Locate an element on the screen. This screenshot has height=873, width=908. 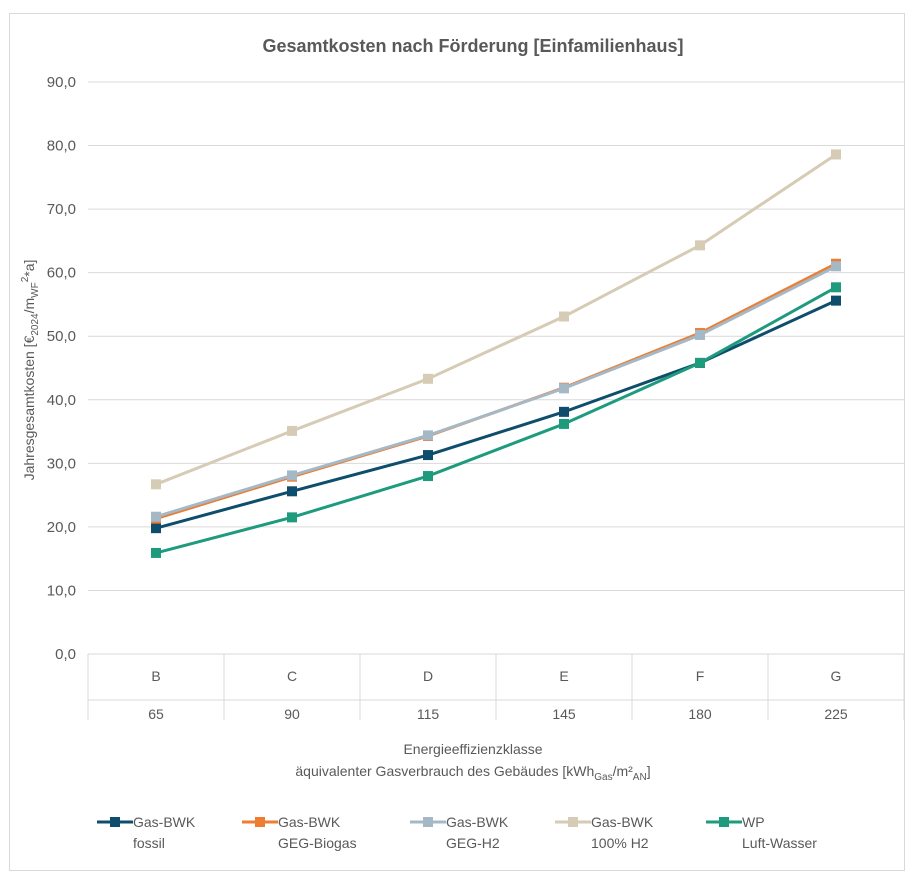
y-tick-label: 0,0 is located at coordinates (65, 654).